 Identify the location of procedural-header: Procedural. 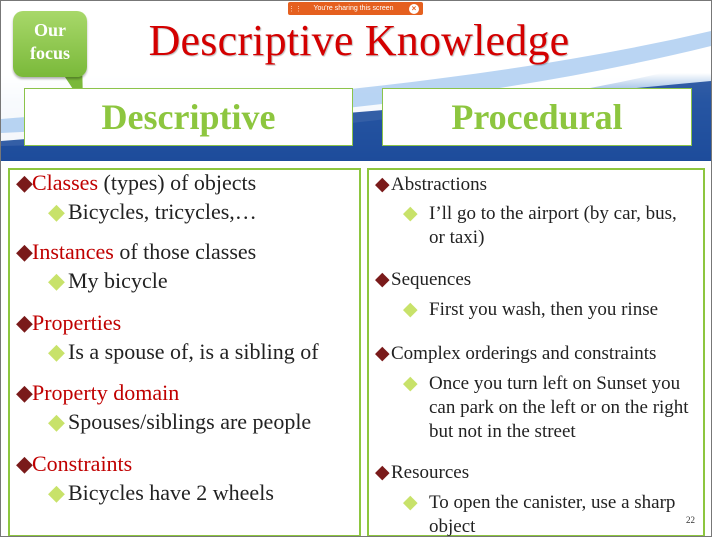
(537, 117).